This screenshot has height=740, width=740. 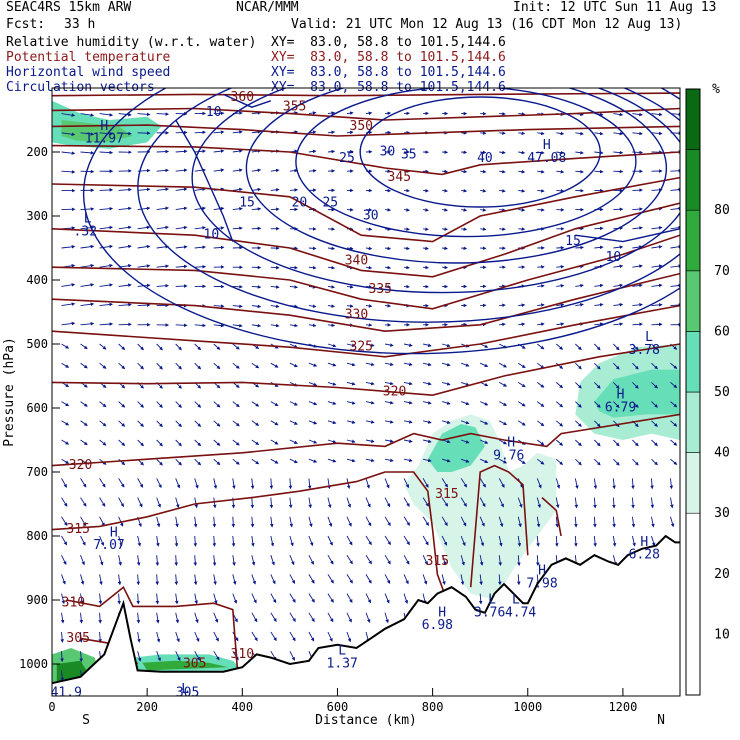 What do you see at coordinates (37, 280) in the screenshot?
I see `y-tick-label-2: 400` at bounding box center [37, 280].